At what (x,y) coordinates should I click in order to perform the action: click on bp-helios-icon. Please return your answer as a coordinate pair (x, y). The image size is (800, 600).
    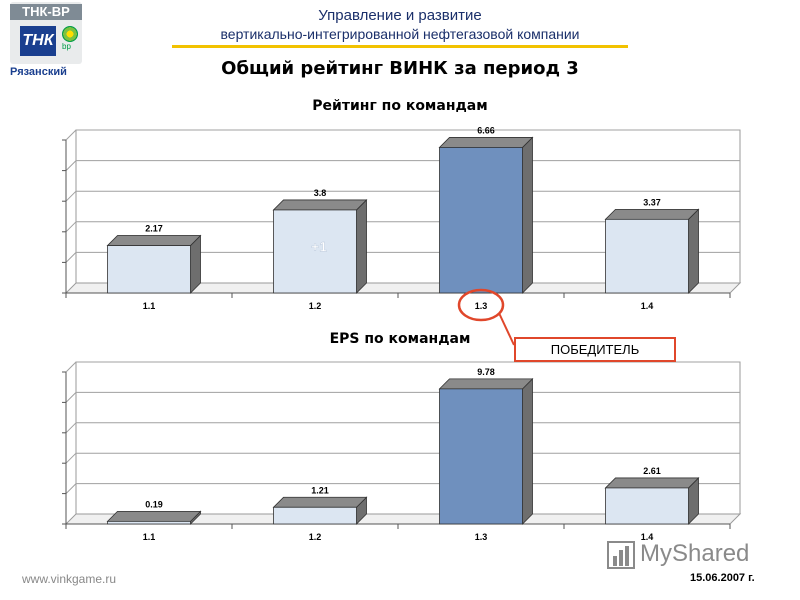
    Looking at the image, I should click on (70, 34).